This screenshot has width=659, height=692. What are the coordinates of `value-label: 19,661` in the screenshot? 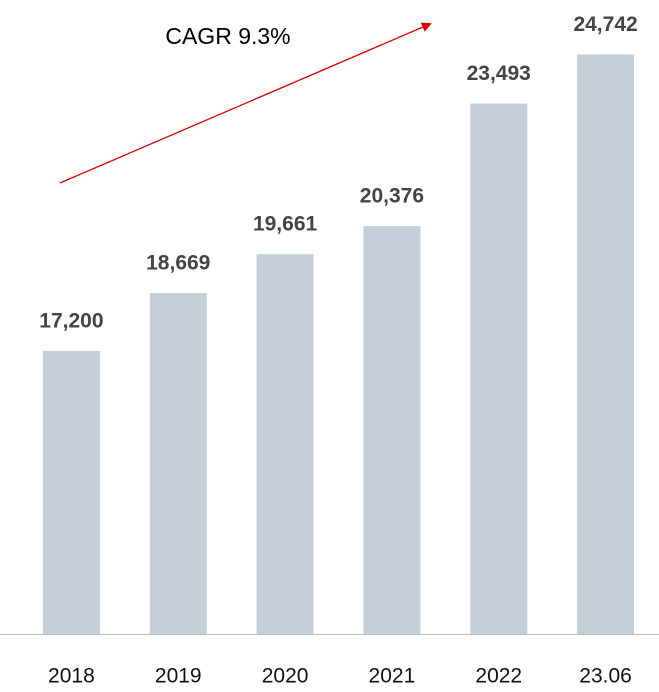 It's located at (285, 224).